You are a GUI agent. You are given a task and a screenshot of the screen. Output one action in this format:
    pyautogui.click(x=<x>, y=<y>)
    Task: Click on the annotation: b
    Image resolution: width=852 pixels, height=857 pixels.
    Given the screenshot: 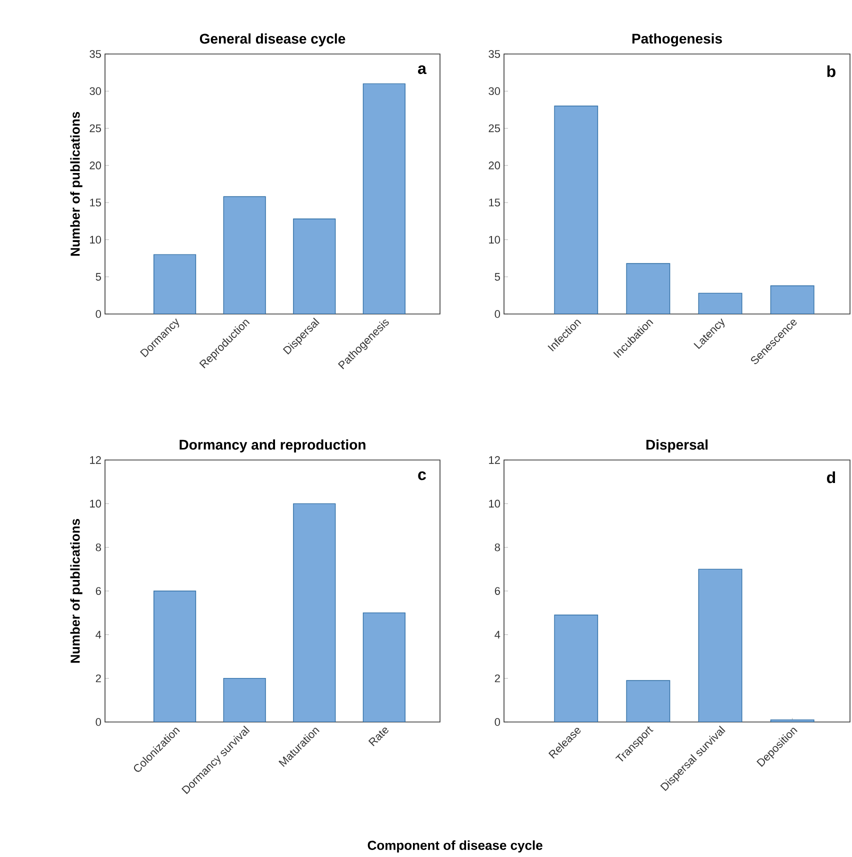 What is the action you would take?
    pyautogui.click(x=831, y=71)
    